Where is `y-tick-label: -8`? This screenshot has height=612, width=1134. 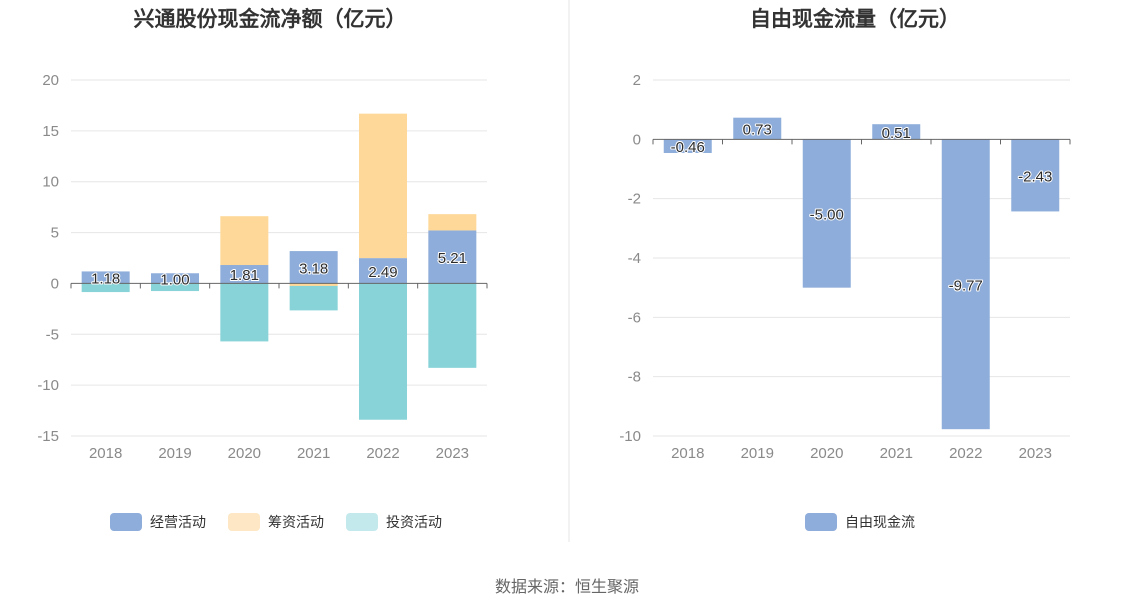 y-tick-label: -8 is located at coordinates (634, 377).